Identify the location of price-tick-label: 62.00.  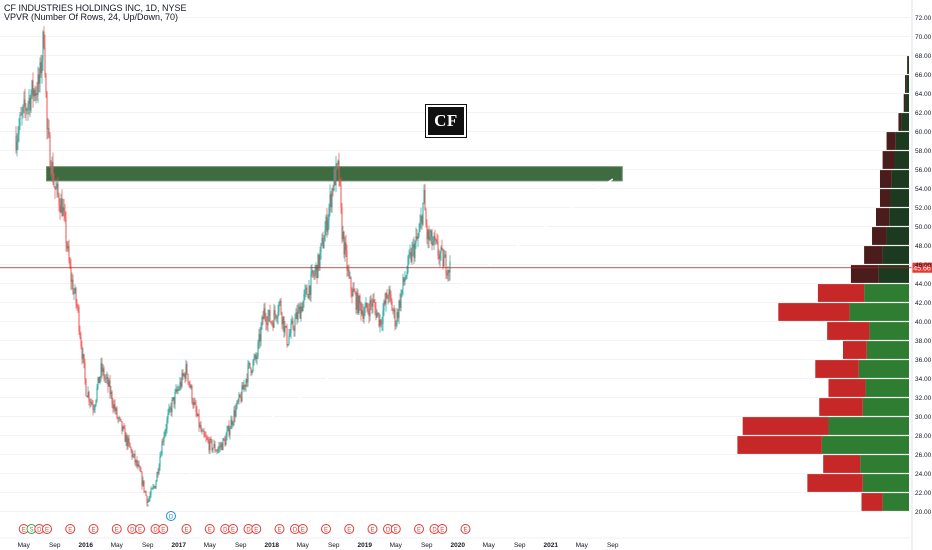
(923, 113).